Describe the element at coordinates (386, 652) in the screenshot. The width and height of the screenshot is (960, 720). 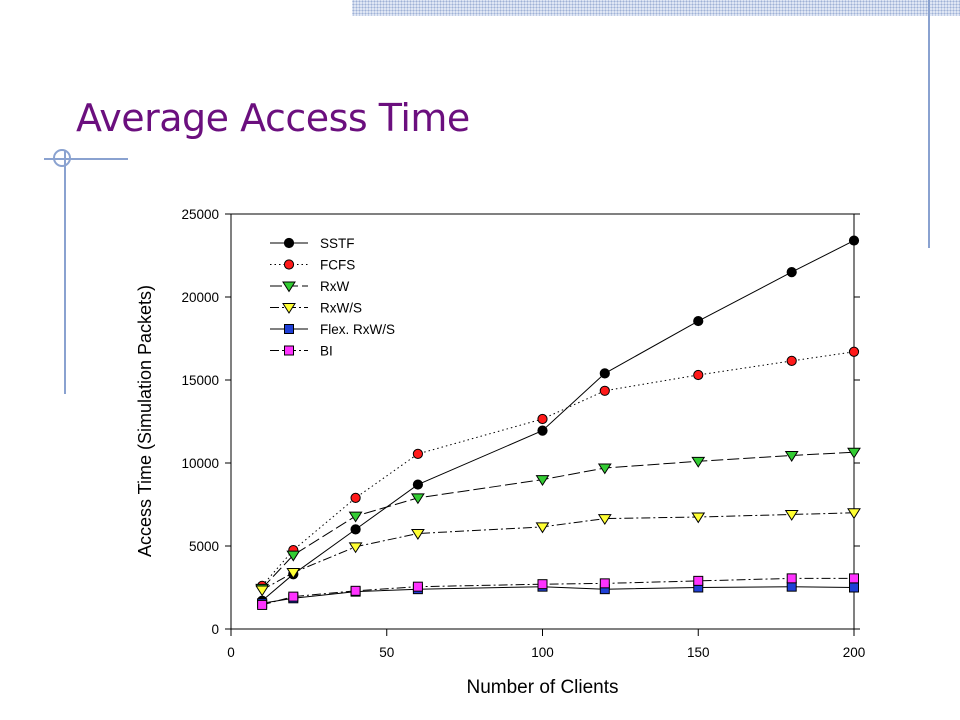
I see `x-tick-label: 50` at that location.